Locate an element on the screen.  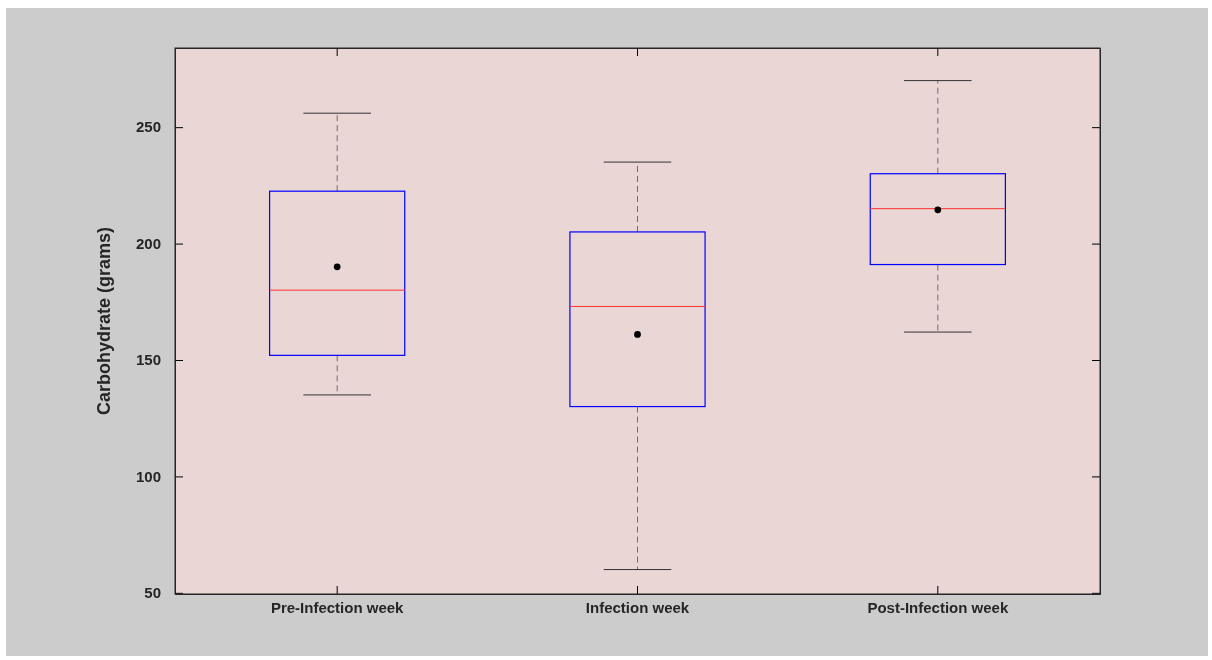
x-tick-label: Pre-Infection week is located at coordinates (337, 607).